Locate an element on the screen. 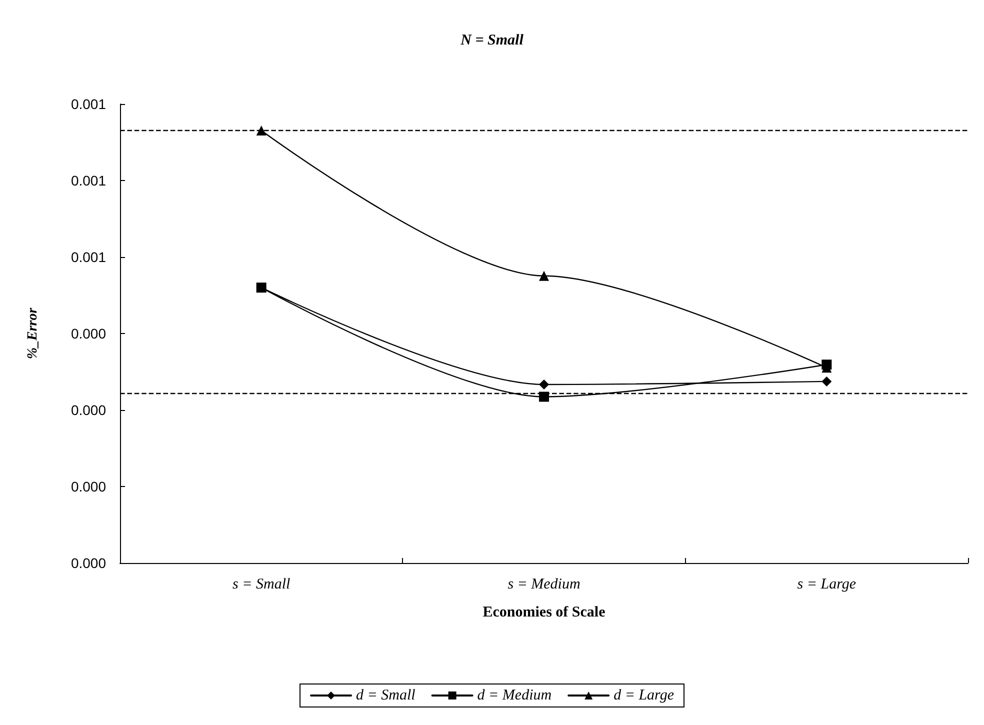 This screenshot has height=725, width=984. y-axis-title: %_Error is located at coordinates (33, 333).